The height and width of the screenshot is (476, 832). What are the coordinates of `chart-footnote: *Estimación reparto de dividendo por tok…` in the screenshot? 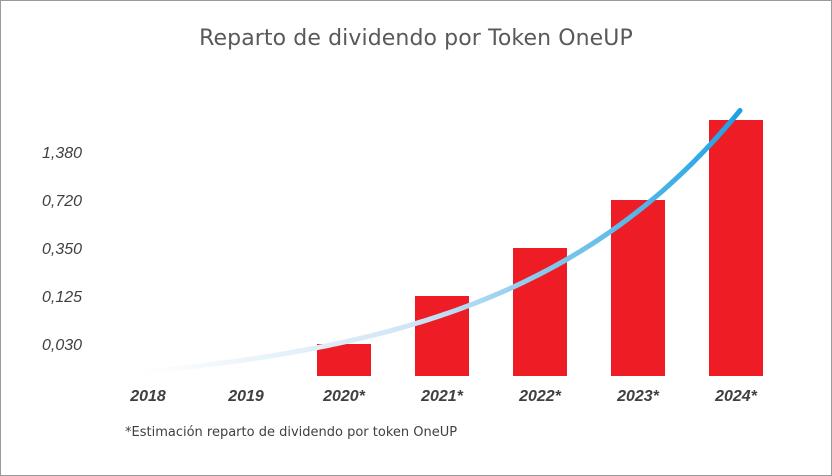 It's located at (291, 432).